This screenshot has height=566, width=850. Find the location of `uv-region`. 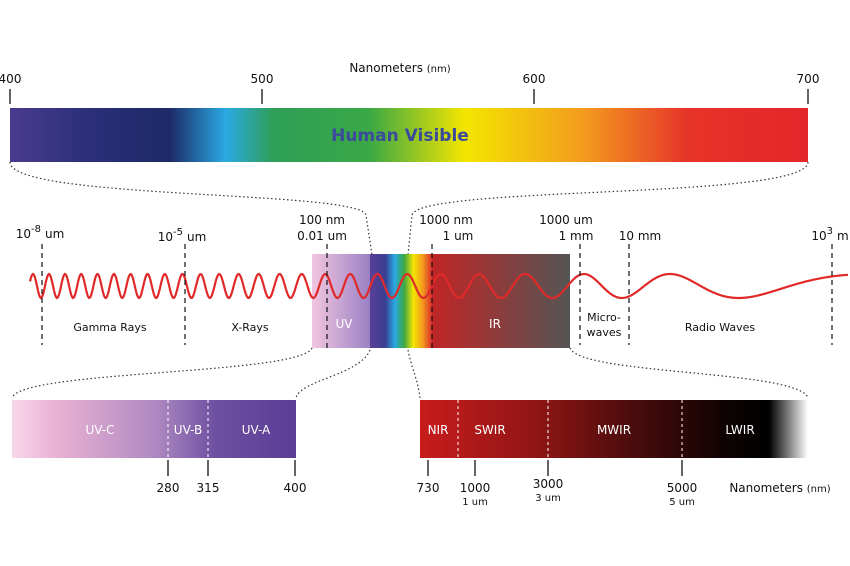

uv-region is located at coordinates (341, 301).